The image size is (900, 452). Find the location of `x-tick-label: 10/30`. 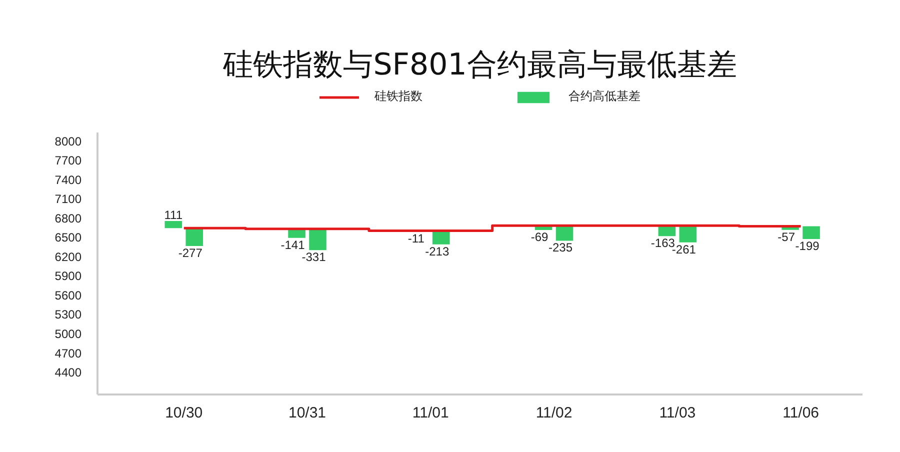

x-tick-label: 10/30 is located at coordinates (184, 413).